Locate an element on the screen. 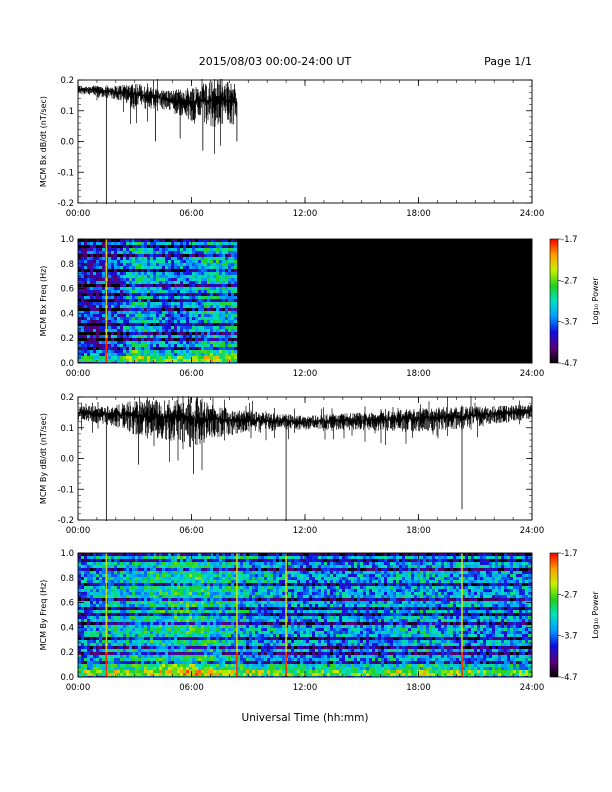 The width and height of the screenshot is (612, 792). y-axis-label: MCM Bx dB/dt (nT/sec) is located at coordinates (43, 141).